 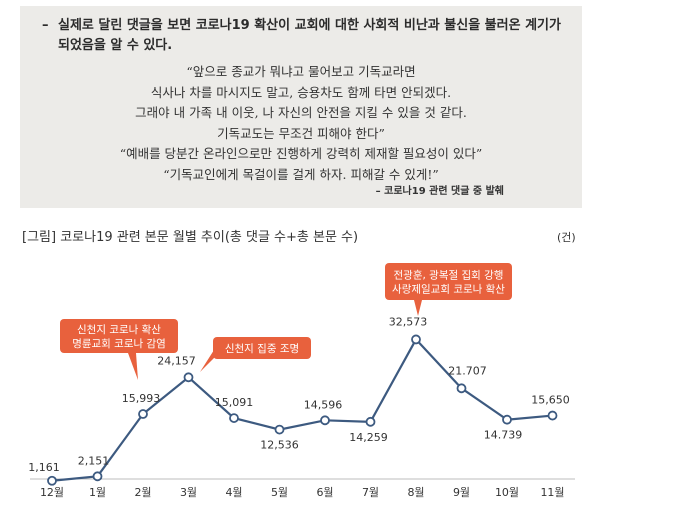 I want to click on data-label: 24,157, so click(x=176, y=360).